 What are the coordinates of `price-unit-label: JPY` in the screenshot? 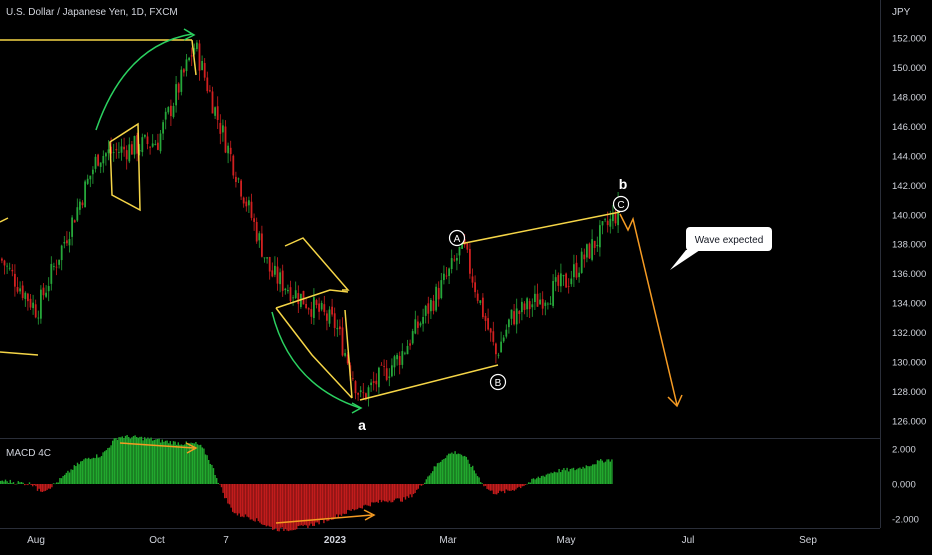 It's located at (901, 12).